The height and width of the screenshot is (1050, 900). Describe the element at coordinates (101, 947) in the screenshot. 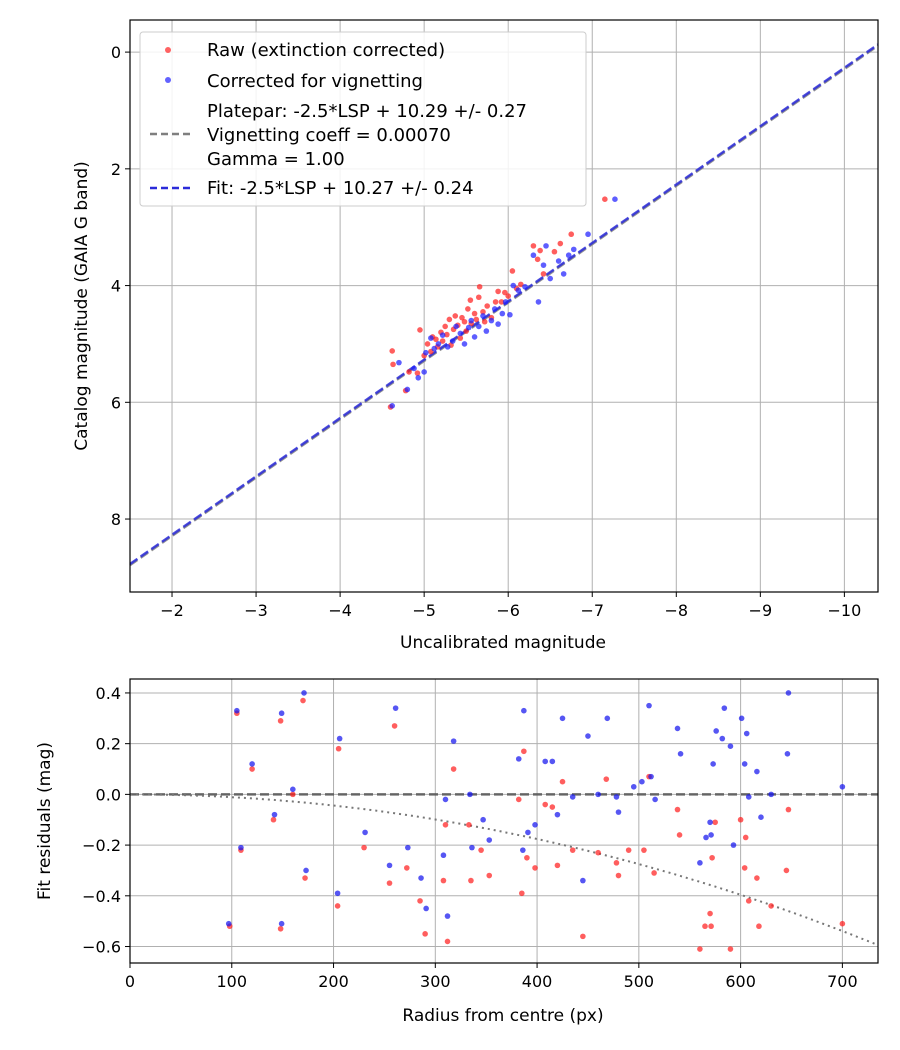

I see `y-tick-label: −0.6` at that location.